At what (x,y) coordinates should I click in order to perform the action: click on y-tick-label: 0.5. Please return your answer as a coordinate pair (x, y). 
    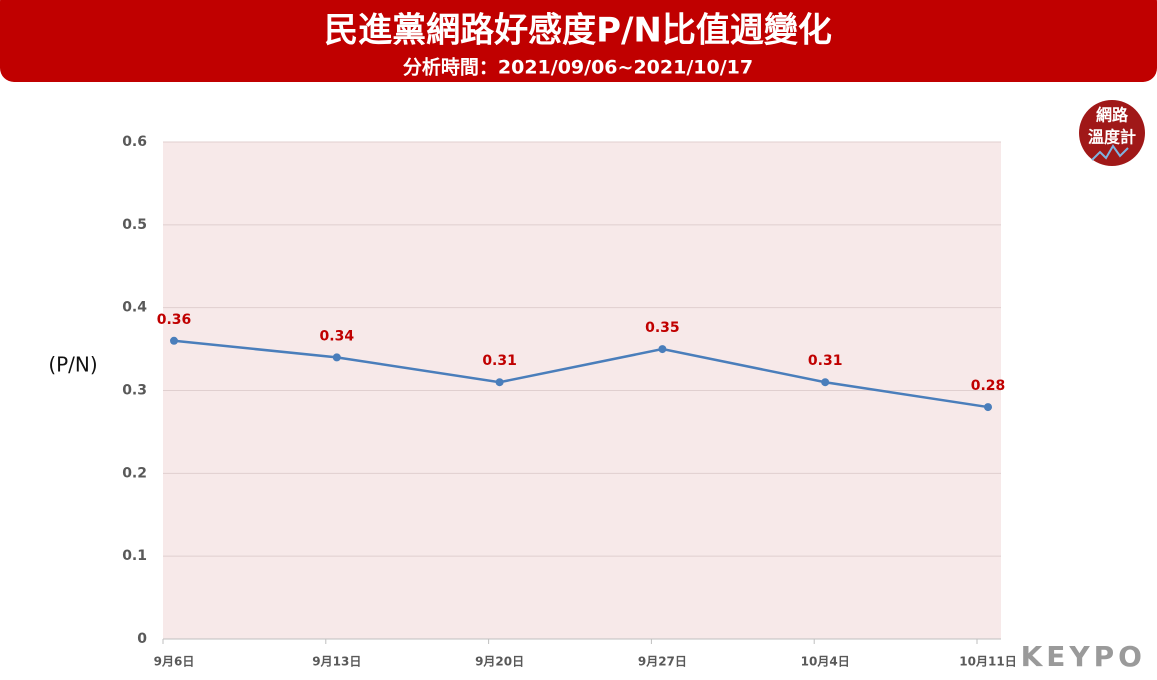
    Looking at the image, I should click on (134, 225).